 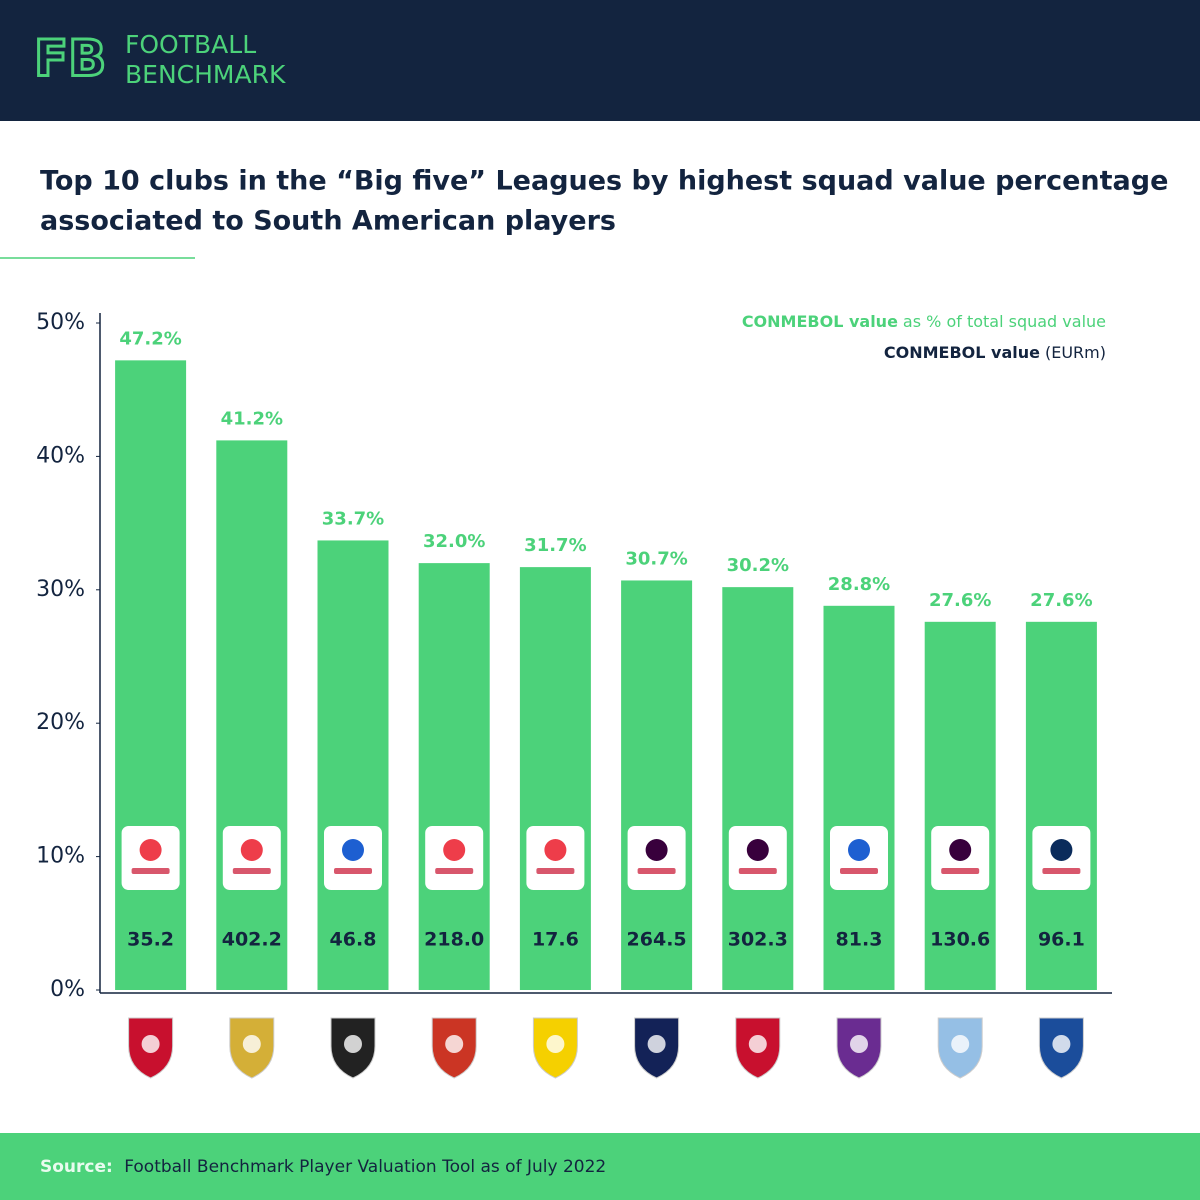 I want to click on value-label: 33.7%, so click(x=353, y=518).